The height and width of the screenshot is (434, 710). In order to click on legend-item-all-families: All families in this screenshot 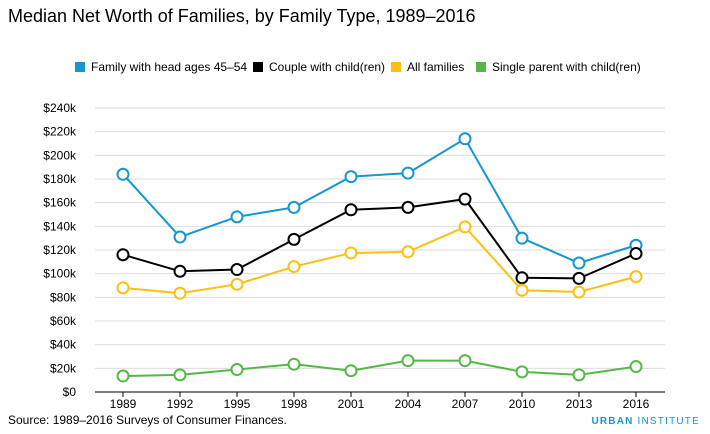, I will do `click(427, 67)`.